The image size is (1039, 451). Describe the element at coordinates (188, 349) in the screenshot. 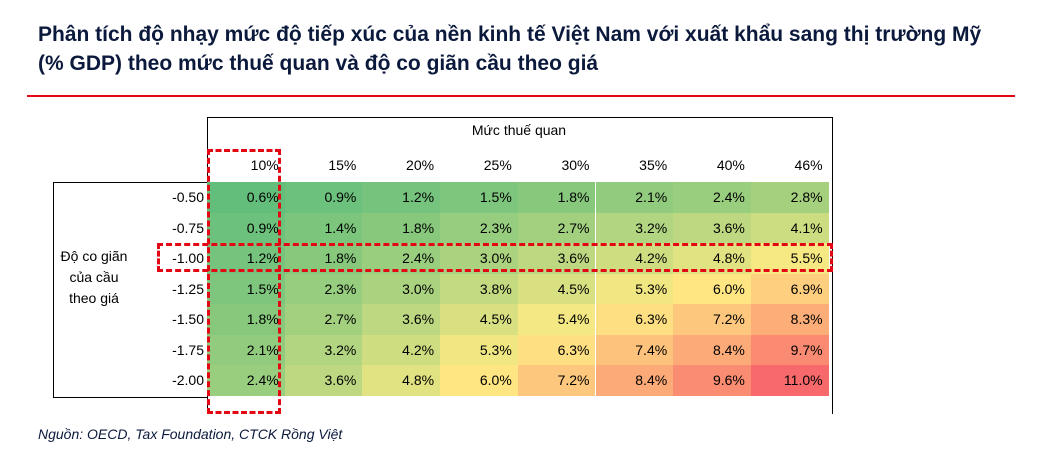

I see `row-header: -1.75` at that location.